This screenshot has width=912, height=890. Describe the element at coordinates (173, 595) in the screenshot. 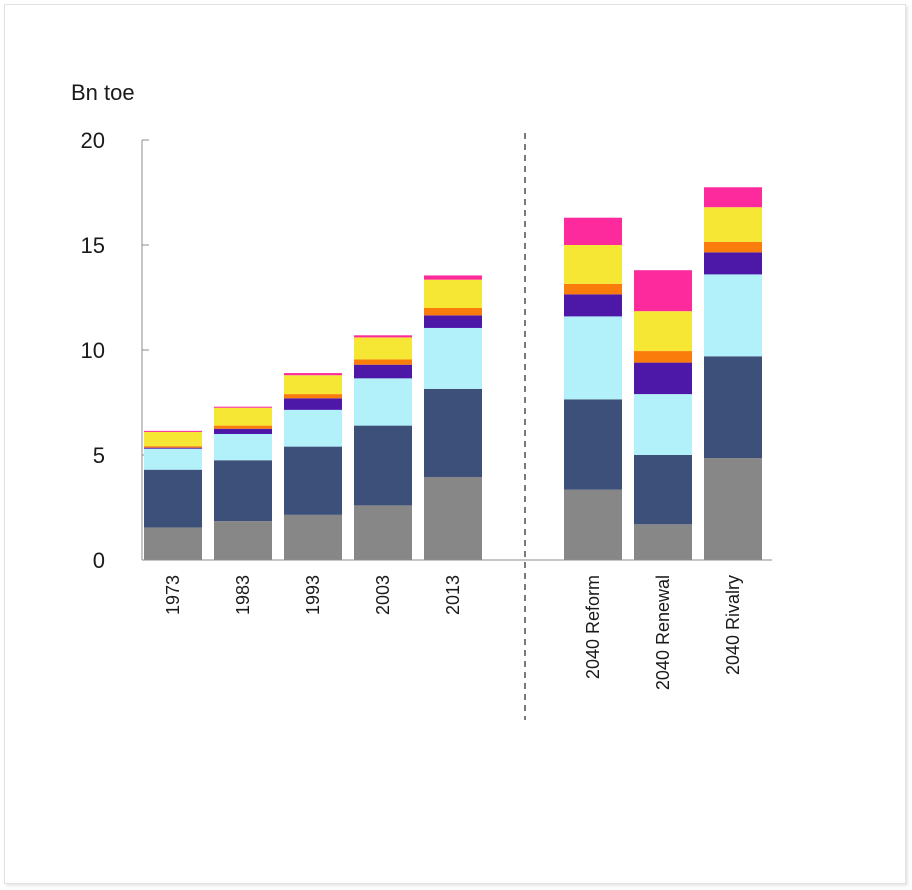

I see `x-tick-label: 1973` at that location.